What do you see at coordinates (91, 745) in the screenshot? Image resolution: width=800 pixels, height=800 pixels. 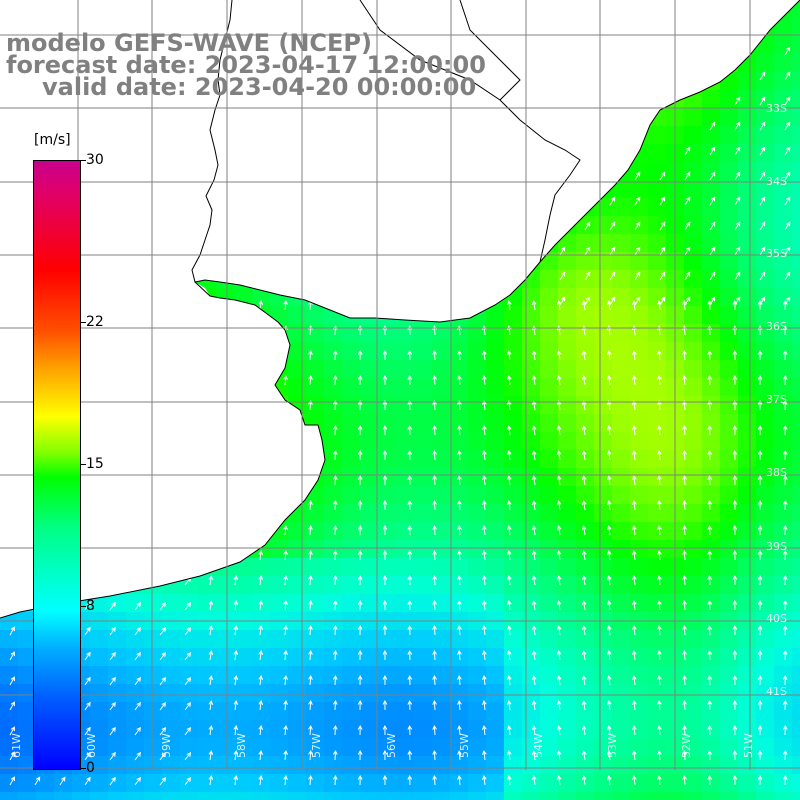 I see `lon-label: 60W` at bounding box center [91, 745].